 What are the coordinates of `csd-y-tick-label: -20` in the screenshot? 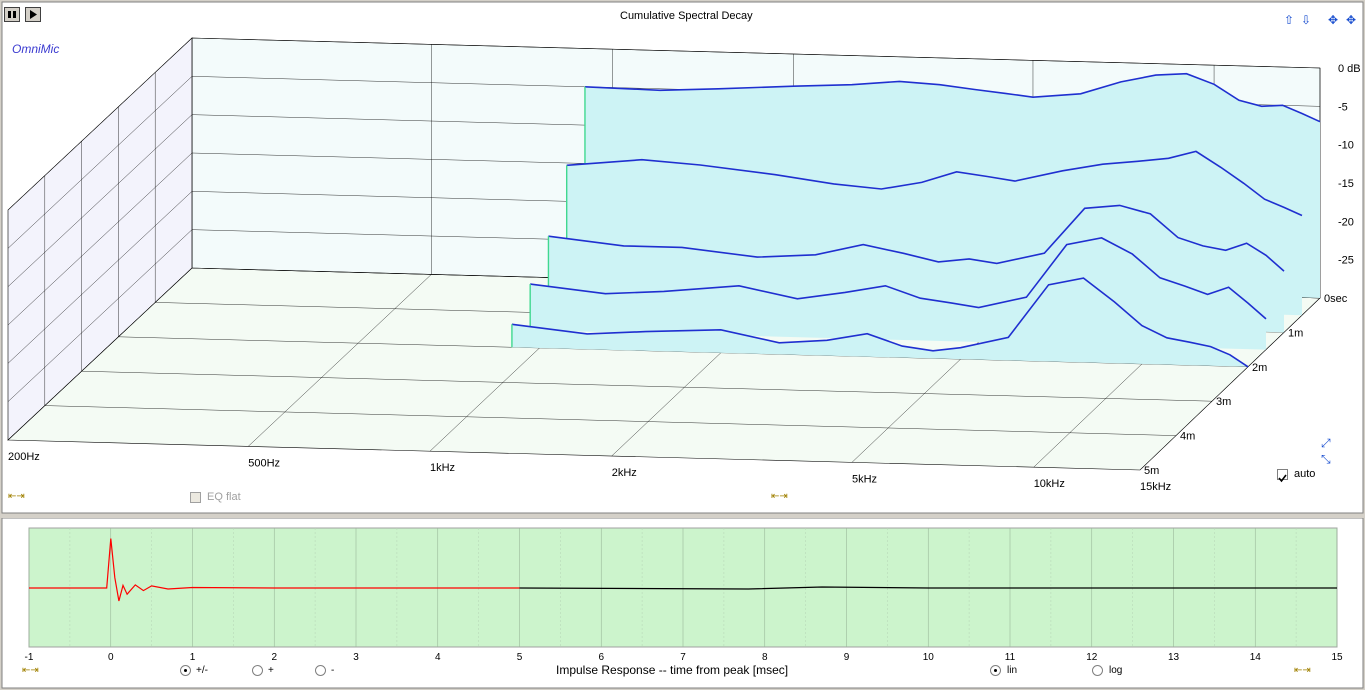 It's located at (1346, 222).